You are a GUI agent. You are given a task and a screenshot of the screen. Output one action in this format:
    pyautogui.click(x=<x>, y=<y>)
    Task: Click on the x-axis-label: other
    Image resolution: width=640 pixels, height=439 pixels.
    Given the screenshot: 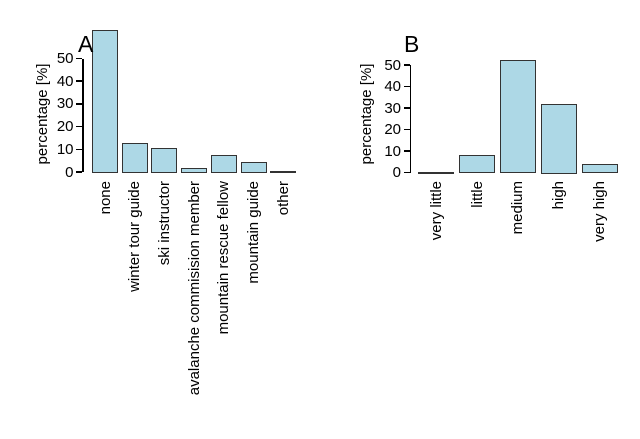 What is the action you would take?
    pyautogui.click(x=283, y=198)
    